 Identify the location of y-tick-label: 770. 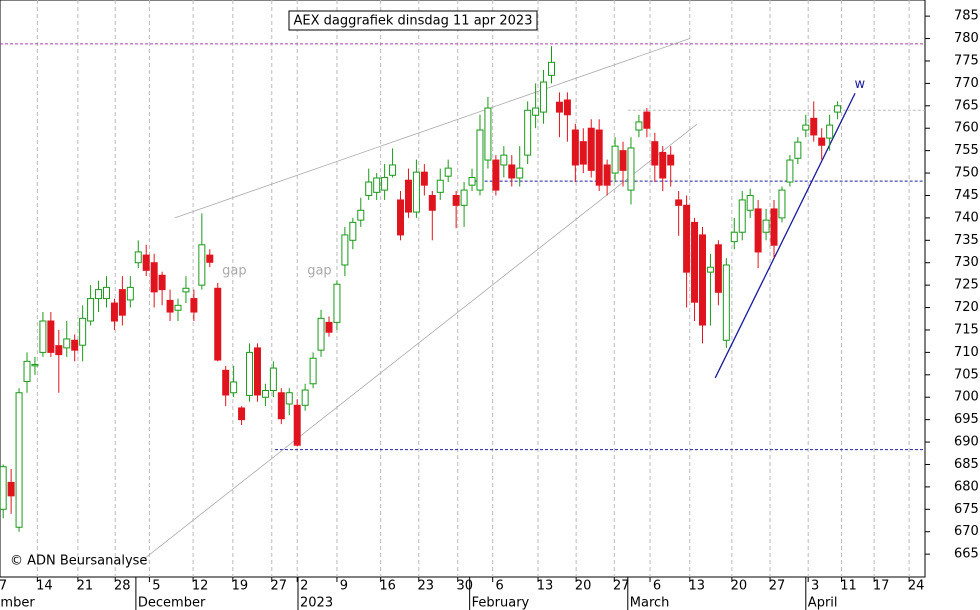
(966, 83).